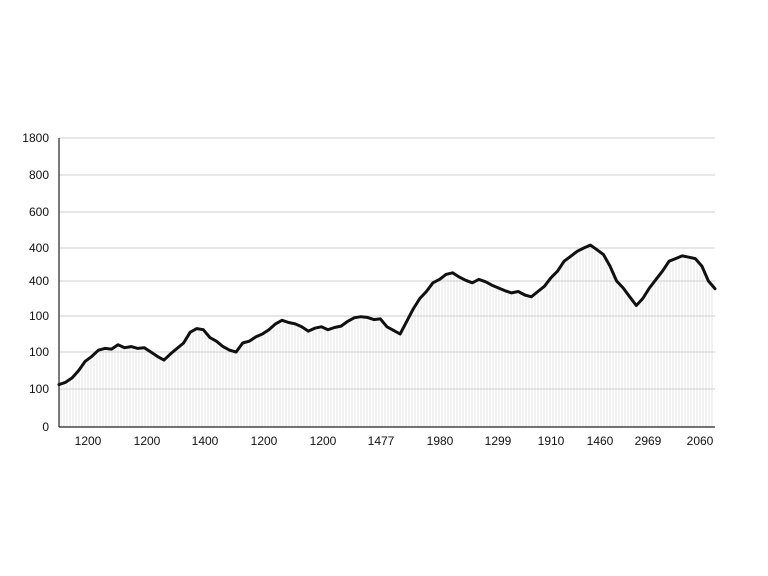 The width and height of the screenshot is (768, 576). Describe the element at coordinates (35, 138) in the screenshot. I see `y-tick-label: 1800` at that location.